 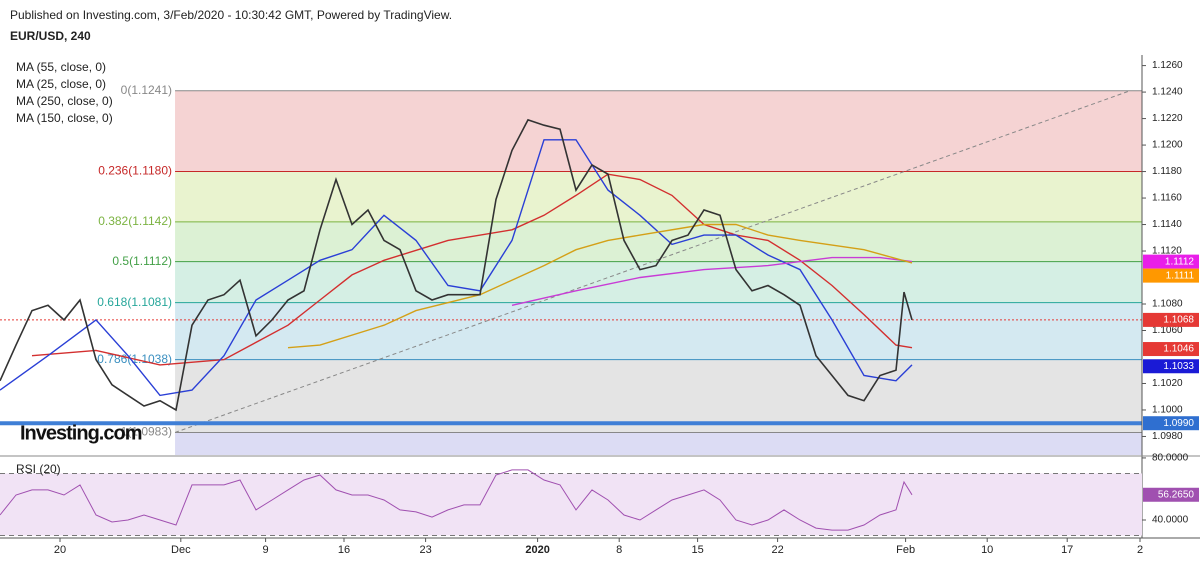 I want to click on fib-label: 0.618(1.1081), so click(x=134, y=302).